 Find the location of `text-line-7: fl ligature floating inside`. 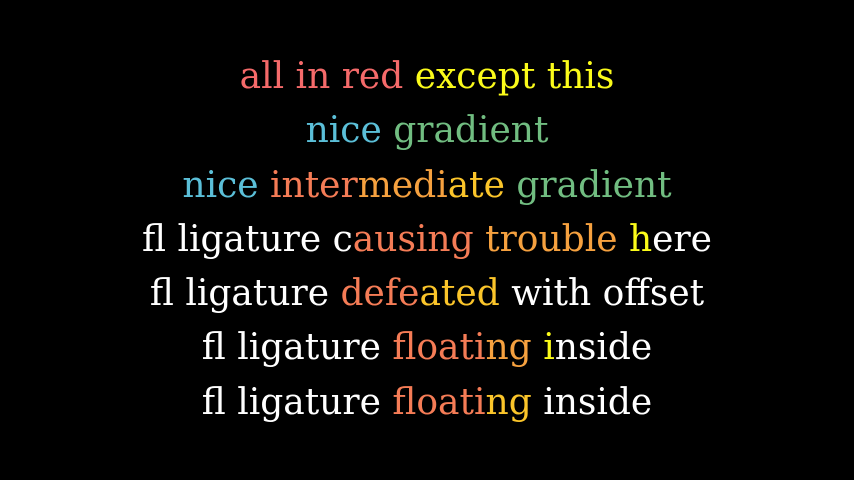

text-line-7: fl ligature floating inside is located at coordinates (427, 403).